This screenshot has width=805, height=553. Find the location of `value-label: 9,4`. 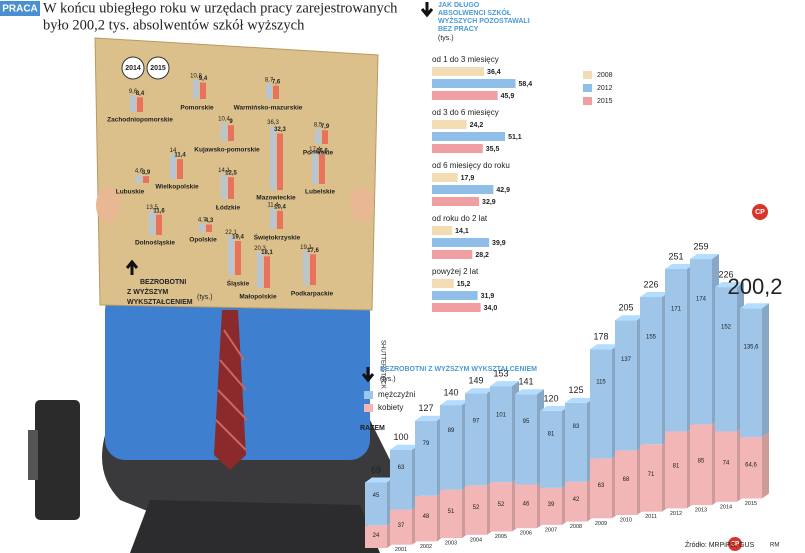

value-label: 9,4 is located at coordinates (203, 79).